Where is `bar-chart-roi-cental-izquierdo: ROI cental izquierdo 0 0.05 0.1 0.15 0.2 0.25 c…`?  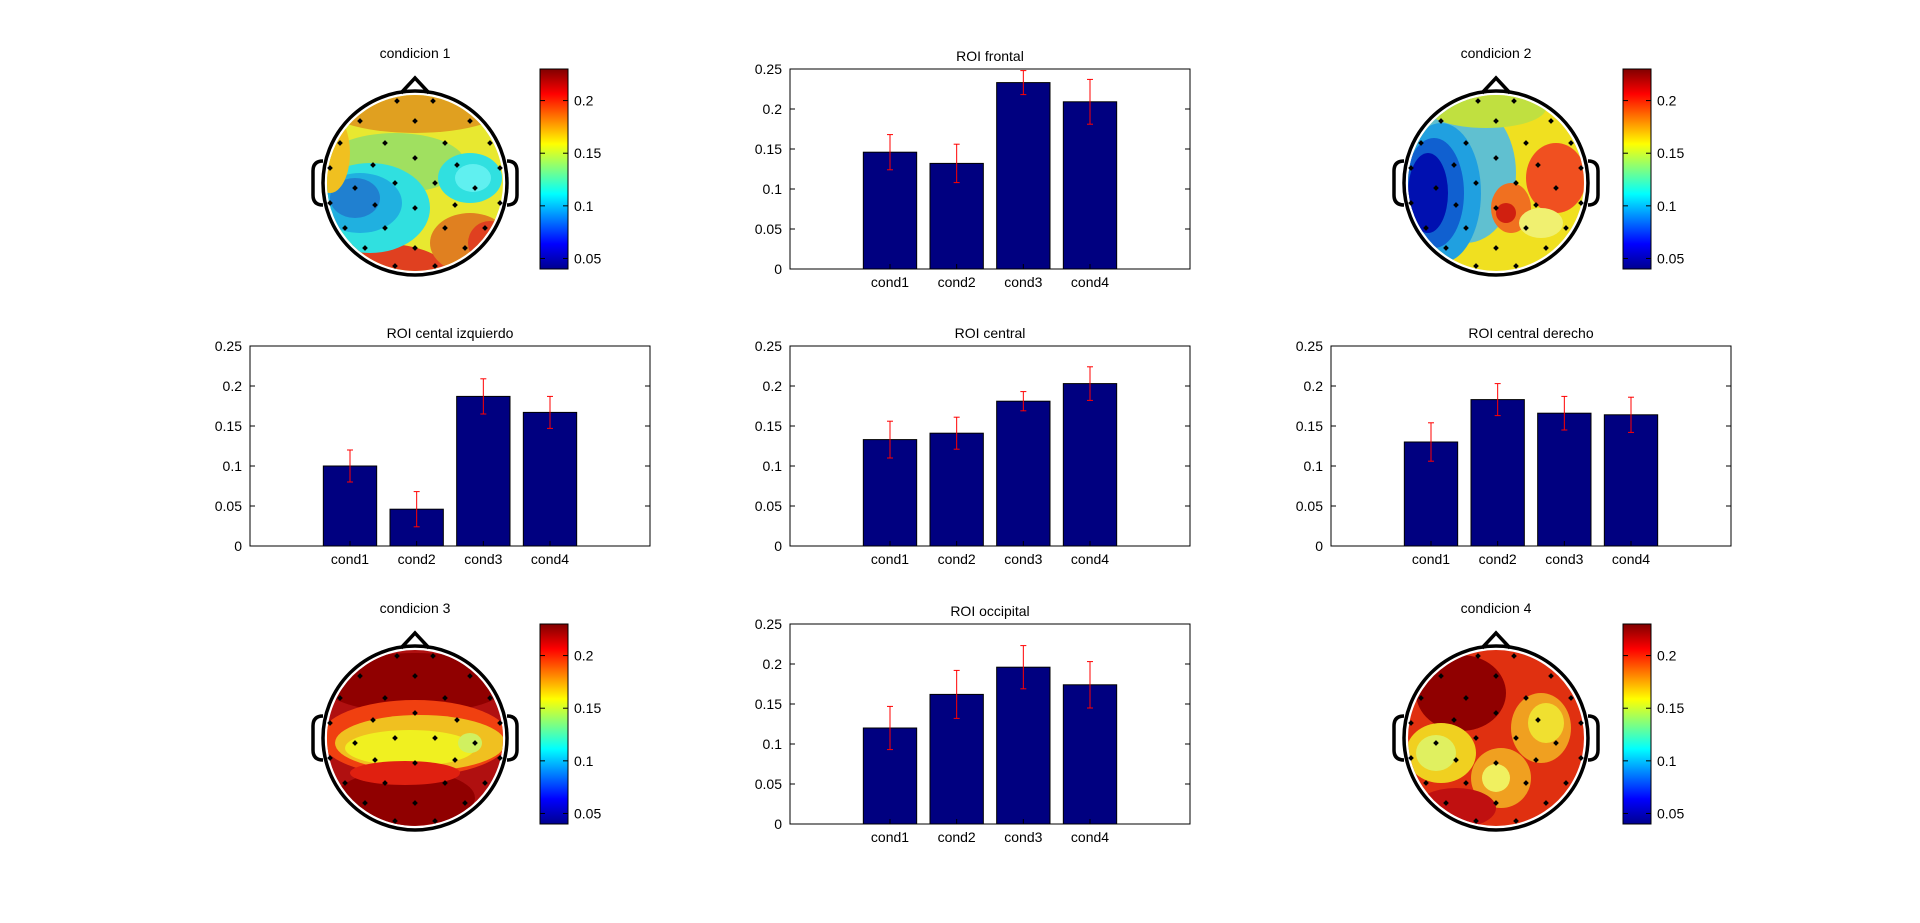
bar-chart-roi-cental-izquierdo: ROI cental izquierdo 0 0.05 0.1 0.15 0.2 0.25 c… is located at coordinates (433, 446).